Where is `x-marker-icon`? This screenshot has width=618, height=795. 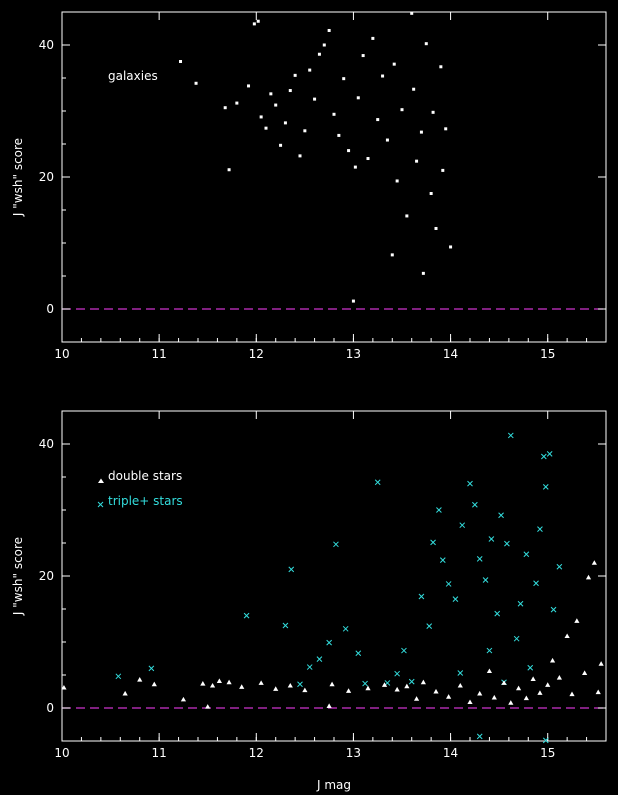 x-marker-icon is located at coordinates (100, 504).